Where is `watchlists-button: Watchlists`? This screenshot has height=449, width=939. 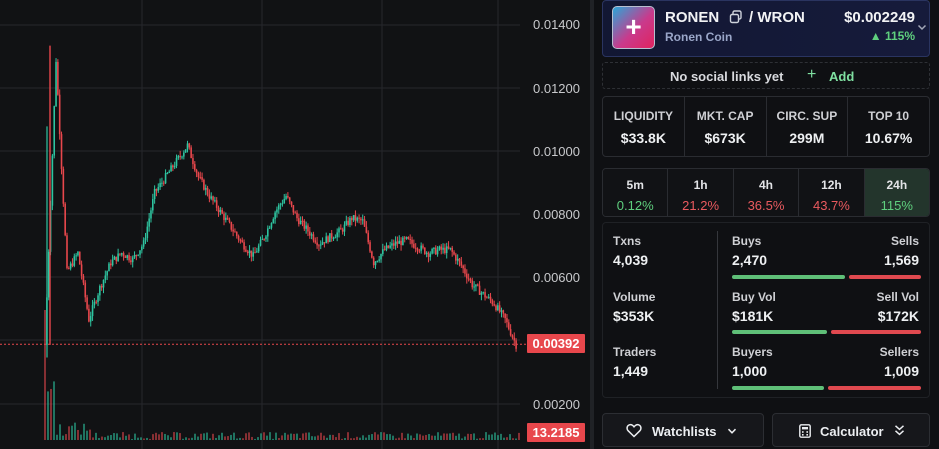
watchlists-button: Watchlists is located at coordinates (683, 430).